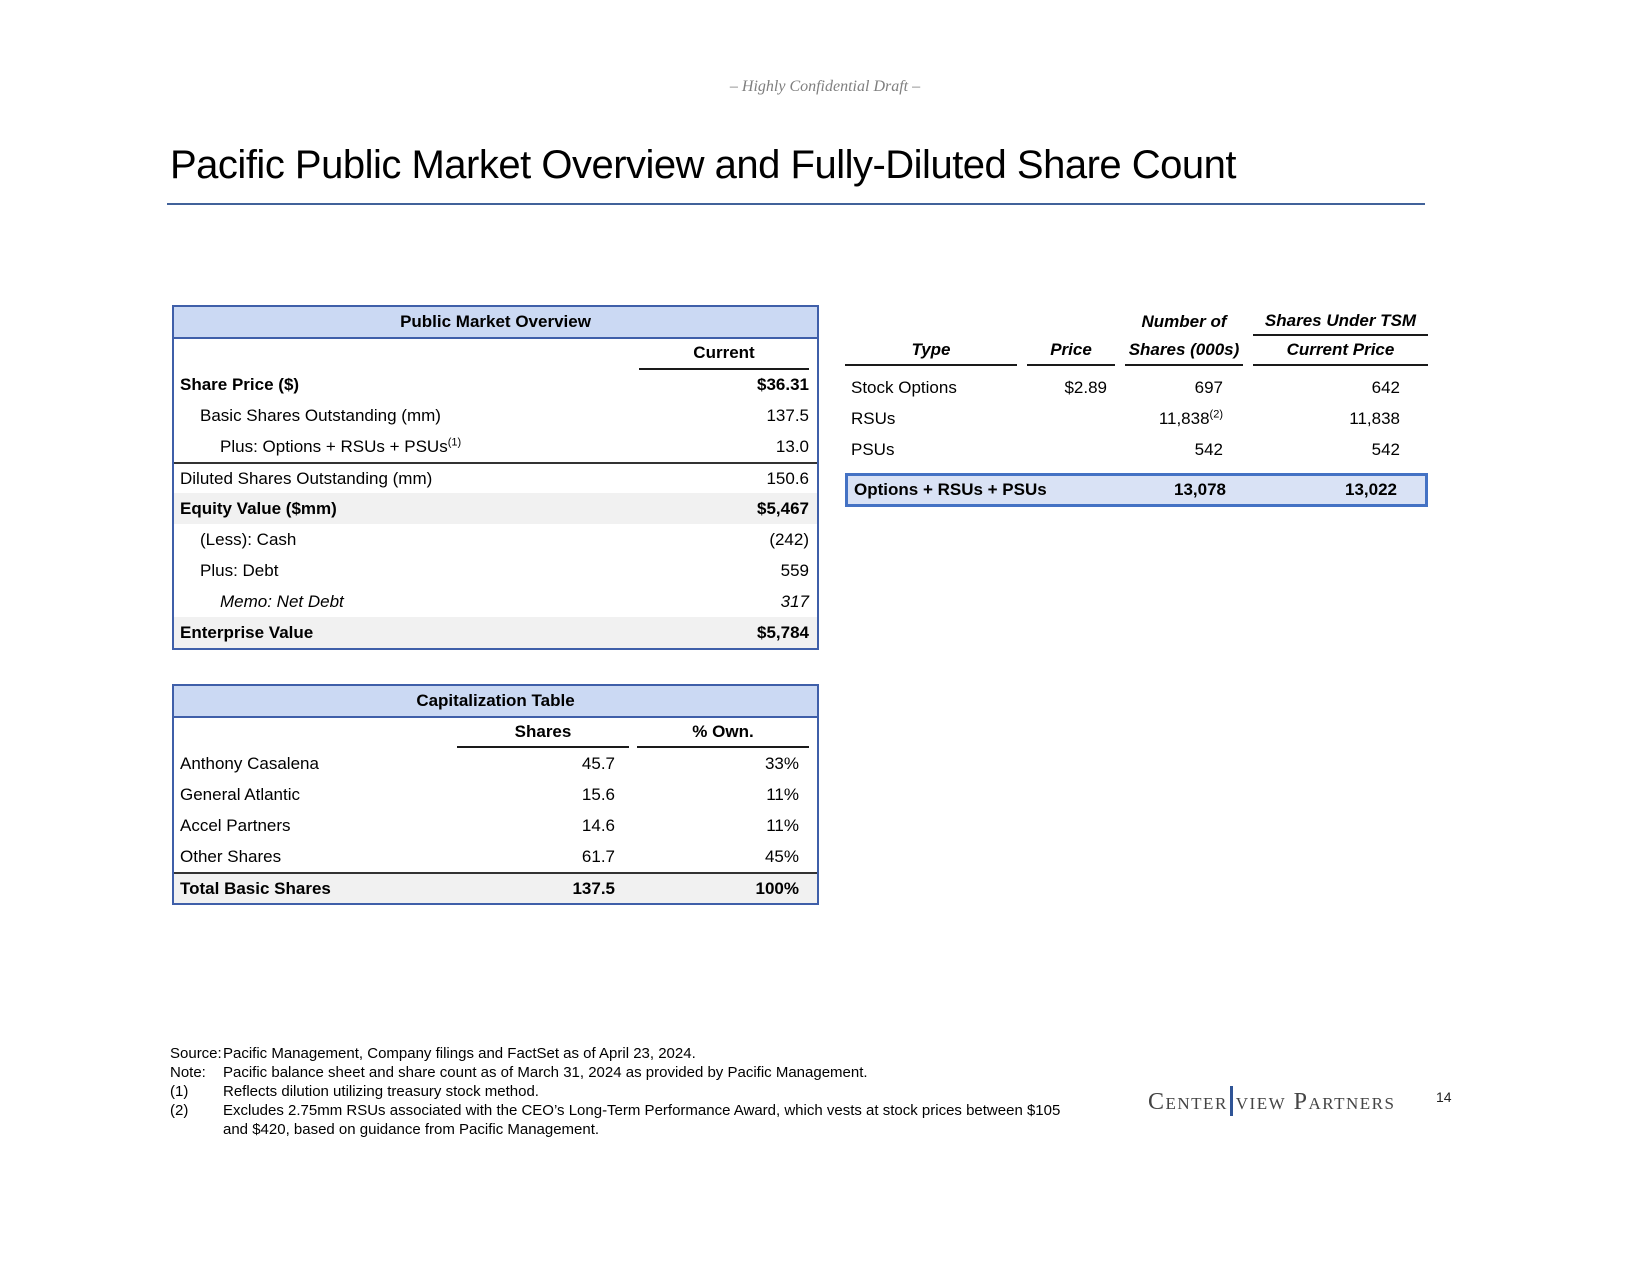 The image size is (1650, 1275). Describe the element at coordinates (196, 1053) in the screenshot. I see `source-label: Source:` at that location.